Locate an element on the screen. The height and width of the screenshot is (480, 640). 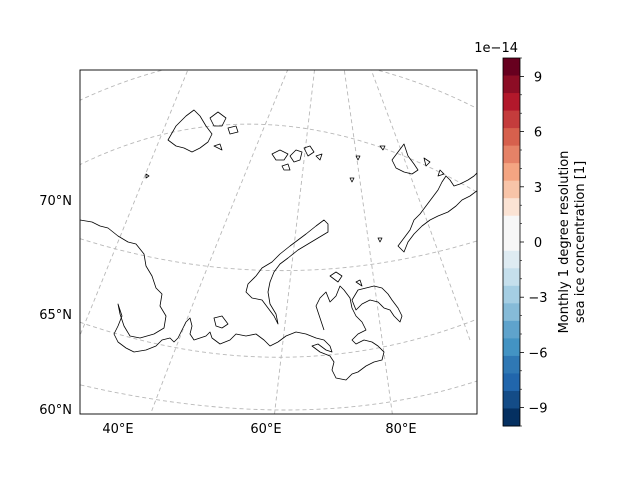
coastline-novaya-zemlya is located at coordinates (287, 272).